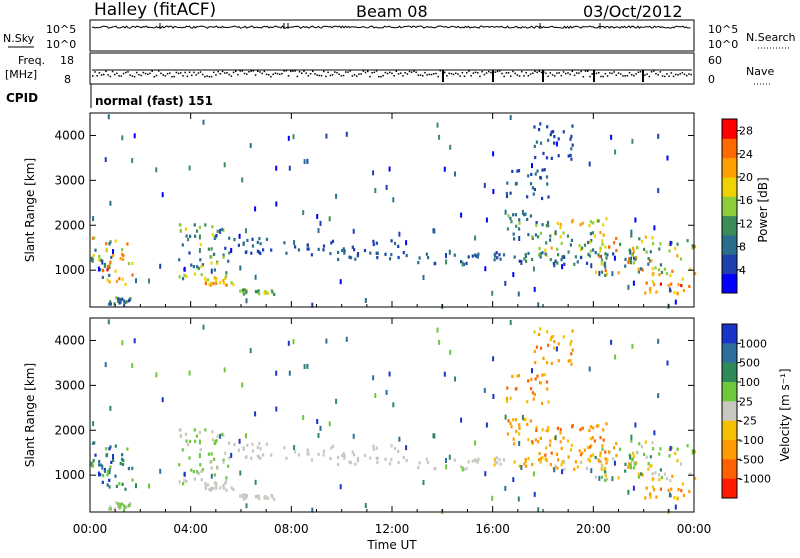 This screenshot has width=800, height=558. I want to click on nave-tick-high: 60, so click(715, 60).